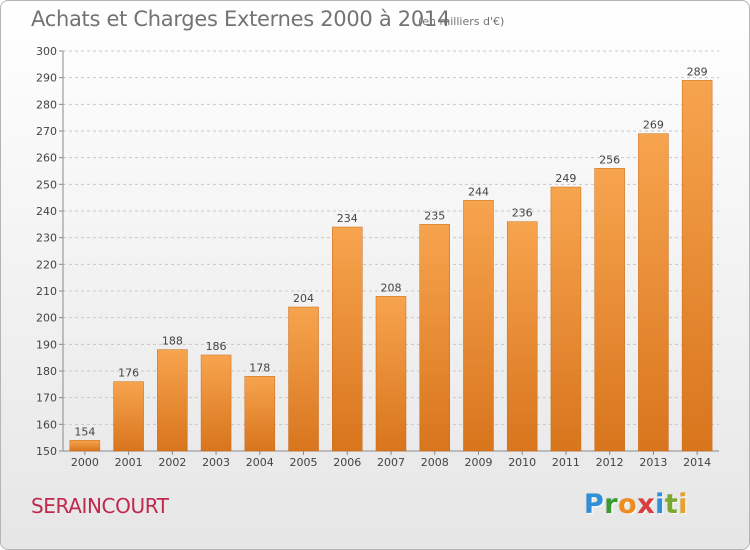  What do you see at coordinates (46, 264) in the screenshot?
I see `y-tick-label: 220` at bounding box center [46, 264].